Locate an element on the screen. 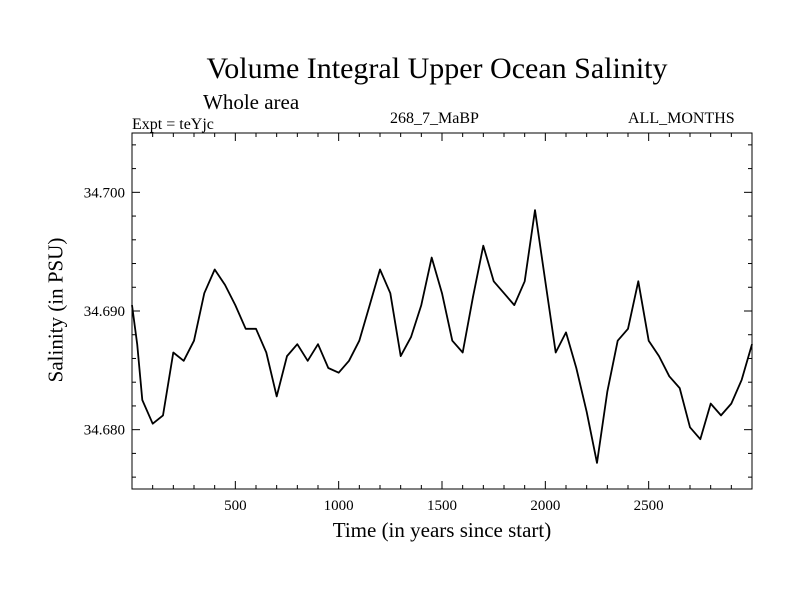  x-tick-label: 2000 is located at coordinates (545, 506).